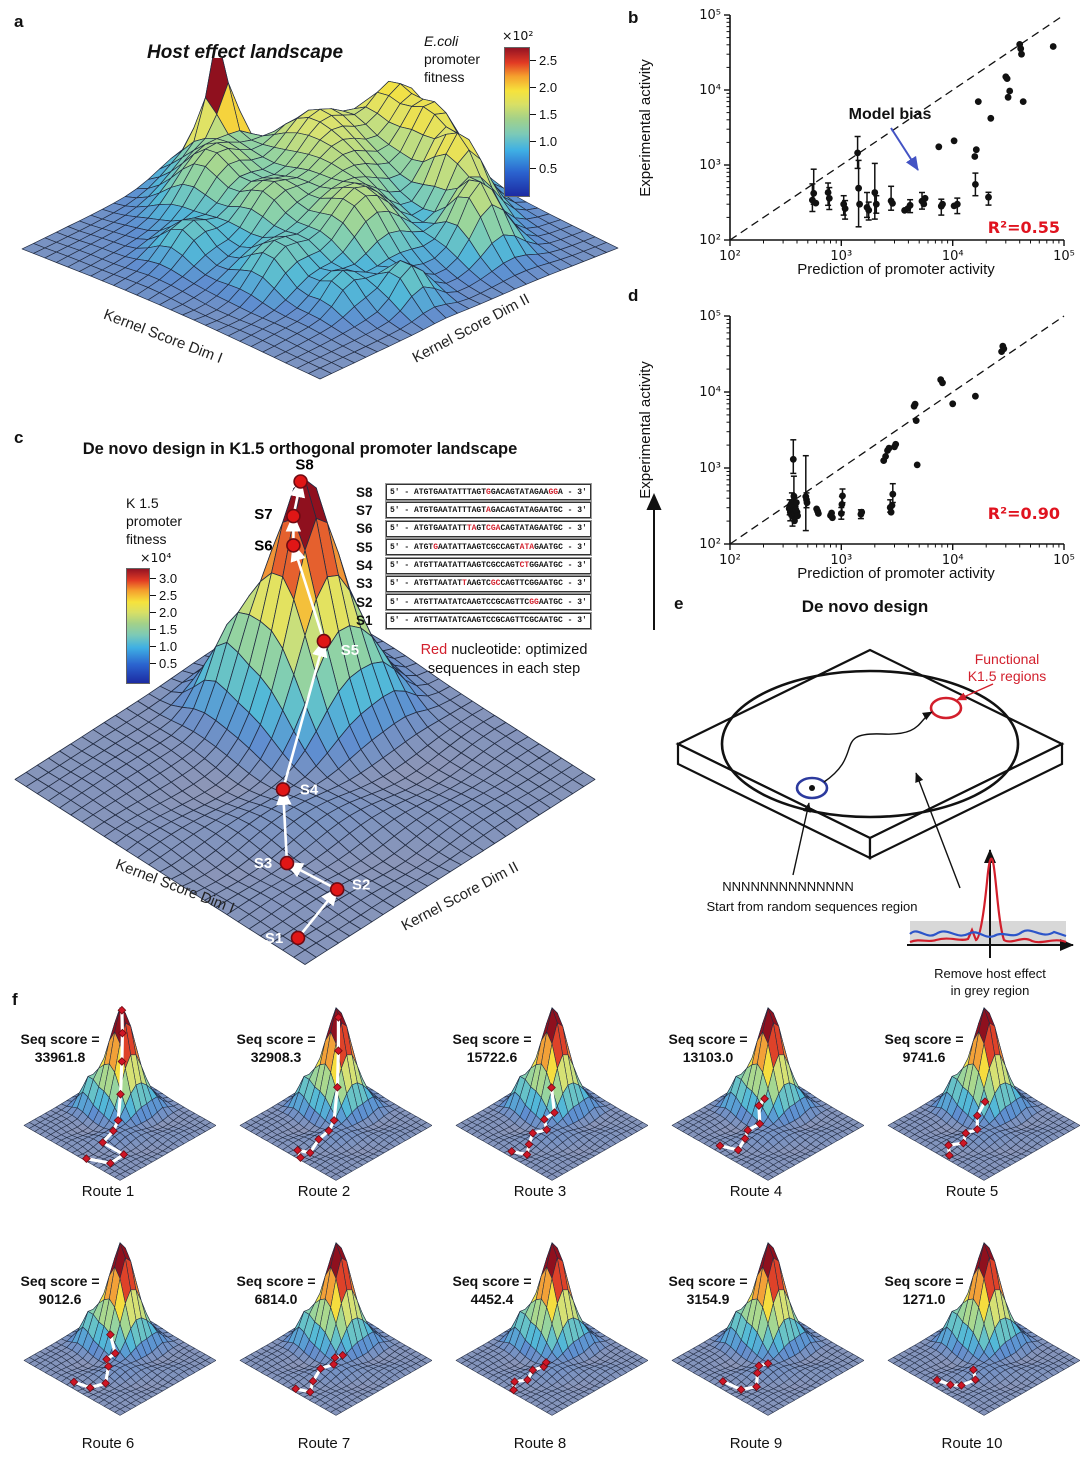 The image size is (1080, 1468). Describe the element at coordinates (19, 437) in the screenshot. I see `panel-c-label: c` at that location.